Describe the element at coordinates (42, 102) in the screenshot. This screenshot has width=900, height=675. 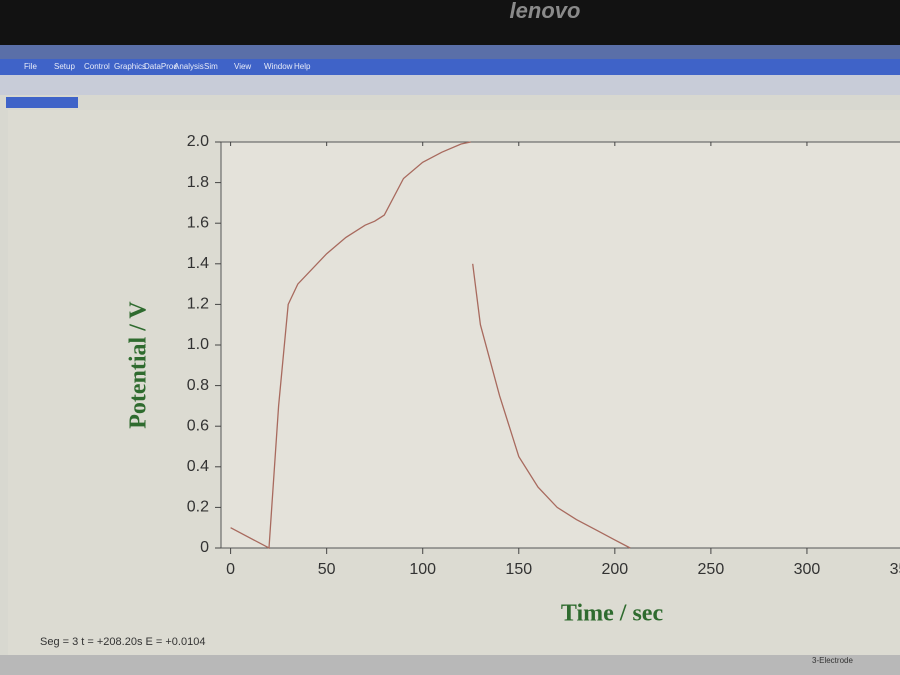
I see `tab` at that location.